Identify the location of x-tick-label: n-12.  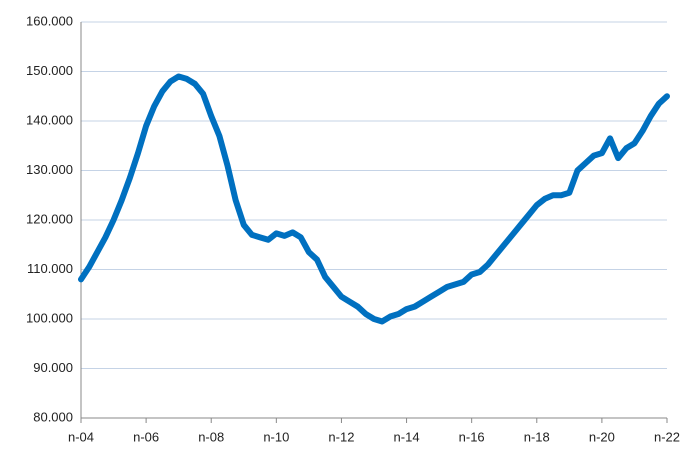
(341, 436).